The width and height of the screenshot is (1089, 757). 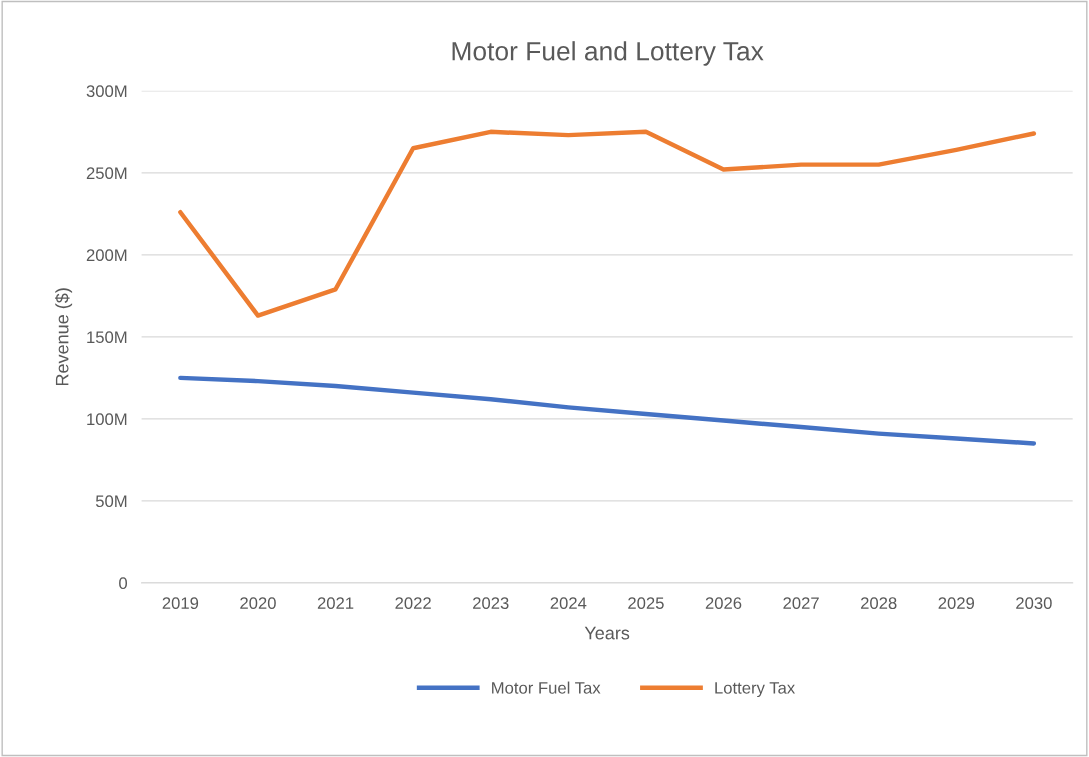 I want to click on y-tick-label: 150M, so click(x=107, y=337).